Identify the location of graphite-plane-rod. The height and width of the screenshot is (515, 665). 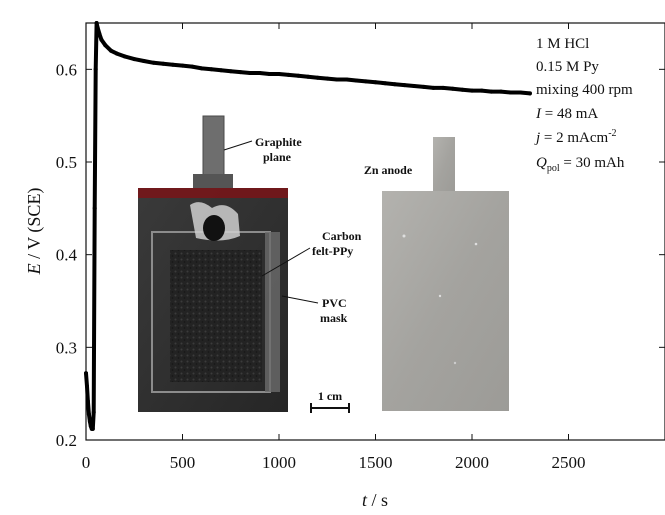
(213, 147).